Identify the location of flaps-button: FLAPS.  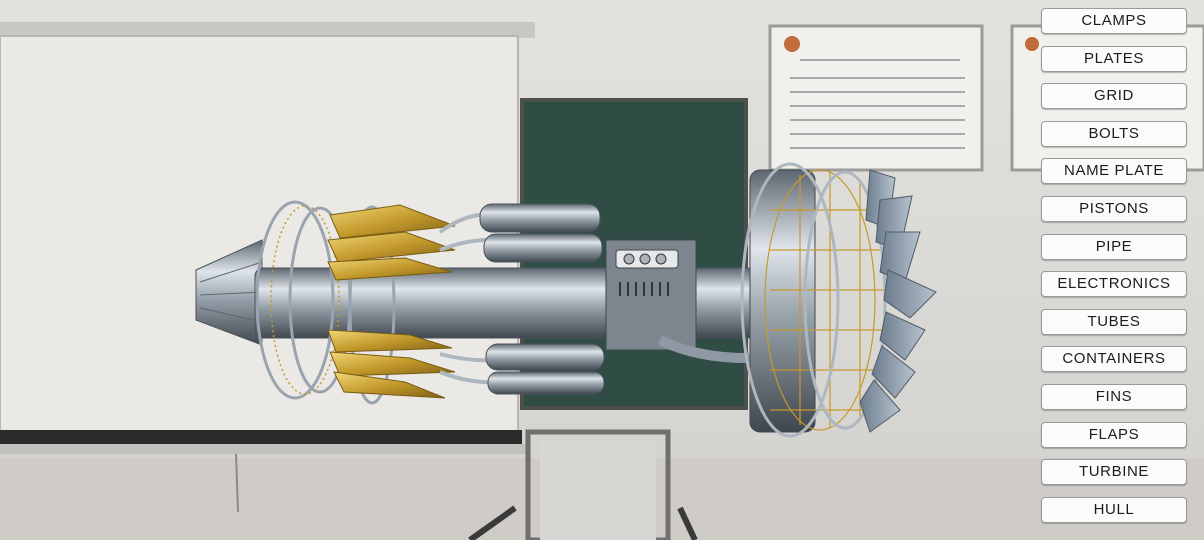
(1114, 434).